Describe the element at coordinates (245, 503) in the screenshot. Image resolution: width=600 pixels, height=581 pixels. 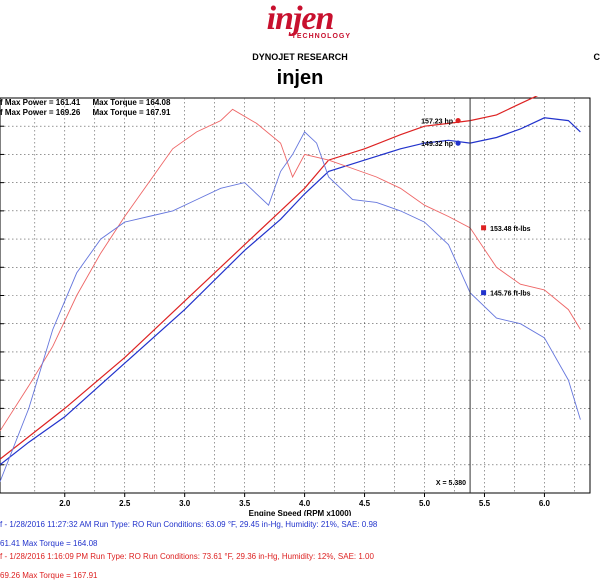
I see `x-tick-label: 3.5` at that location.